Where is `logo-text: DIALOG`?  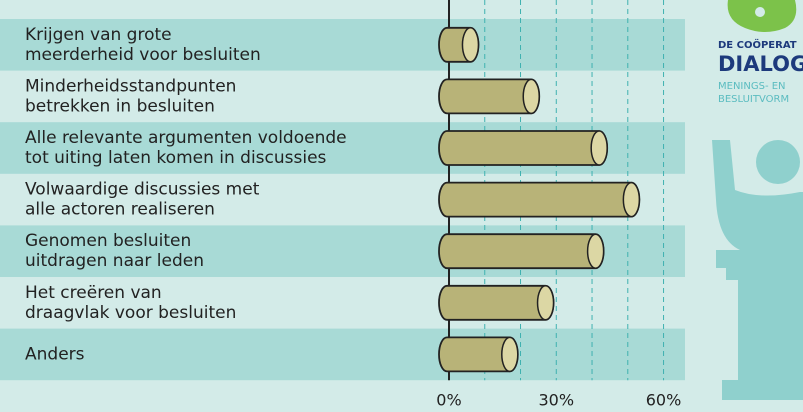
logo-text: DIALOG is located at coordinates (760, 64).